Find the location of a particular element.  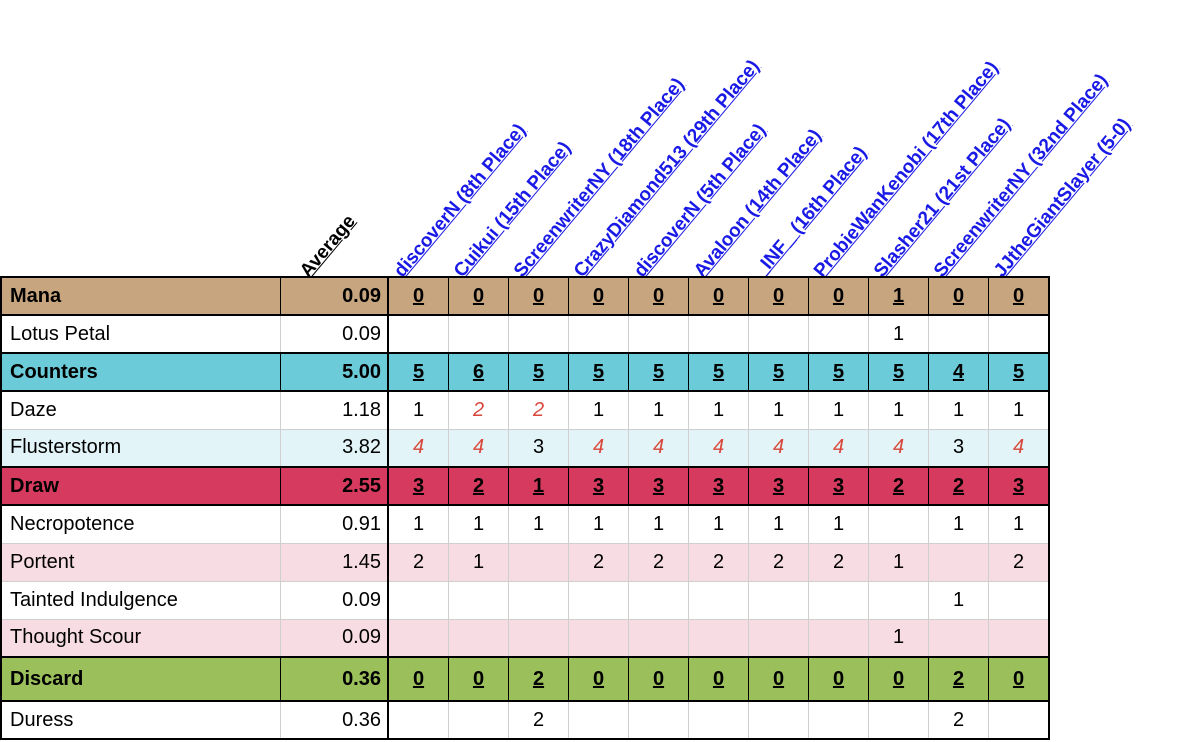

card-name: Flusterstorm is located at coordinates (140, 448).